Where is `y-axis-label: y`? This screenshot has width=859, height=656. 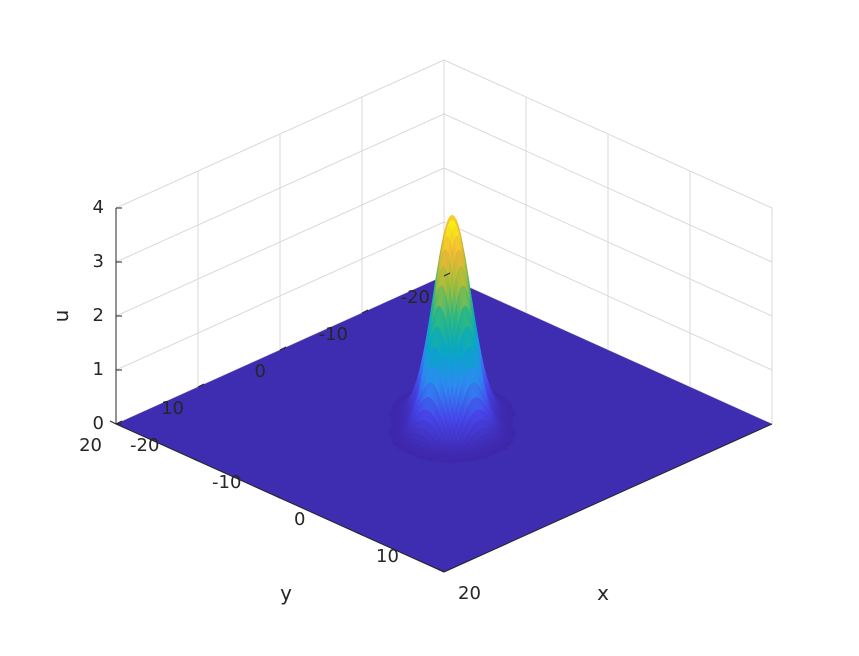 y-axis-label: y is located at coordinates (286, 593).